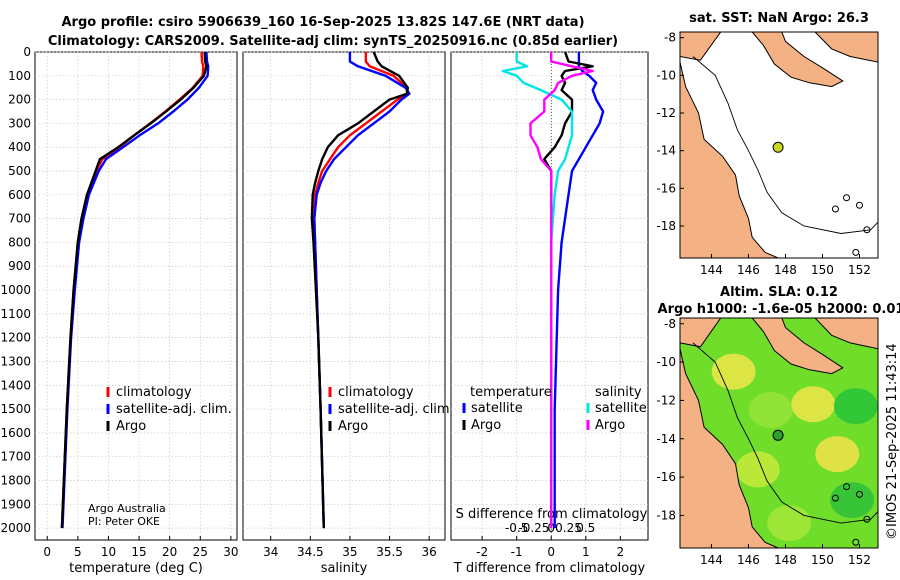  What do you see at coordinates (19, 195) in the screenshot?
I see `depth-tick-label: 600` at bounding box center [19, 195].